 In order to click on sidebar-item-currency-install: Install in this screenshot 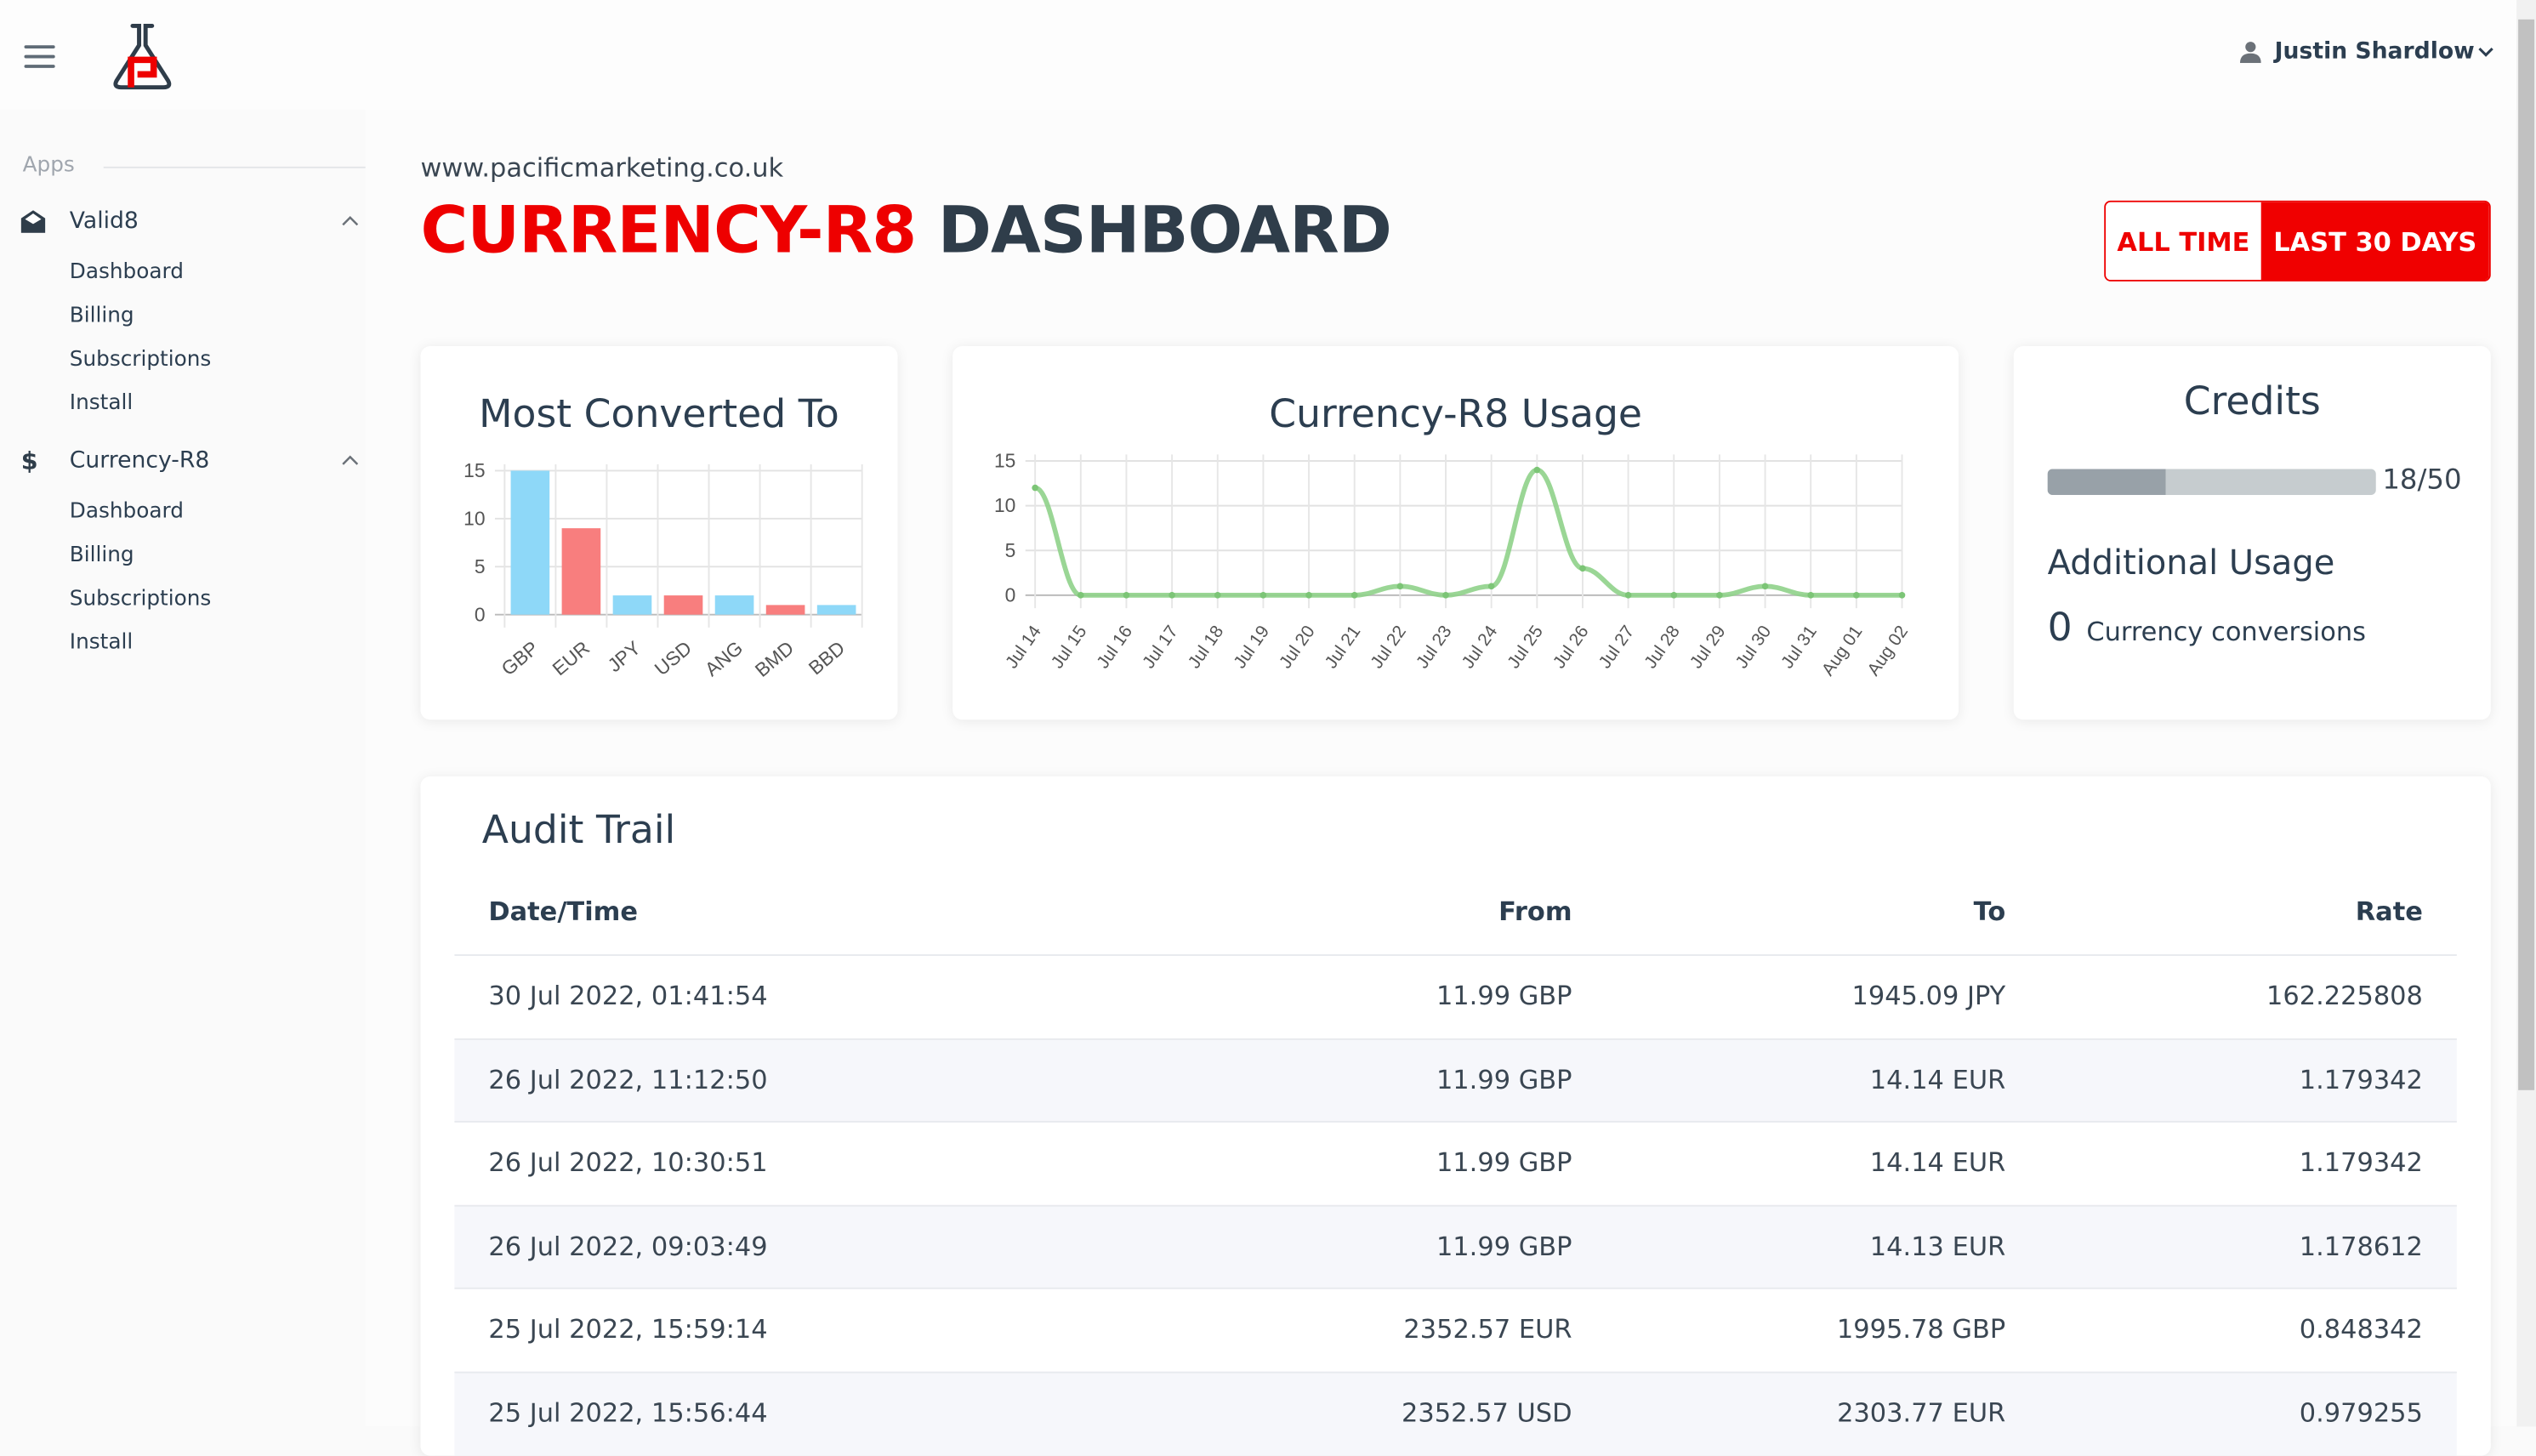, I will do `click(101, 643)`.